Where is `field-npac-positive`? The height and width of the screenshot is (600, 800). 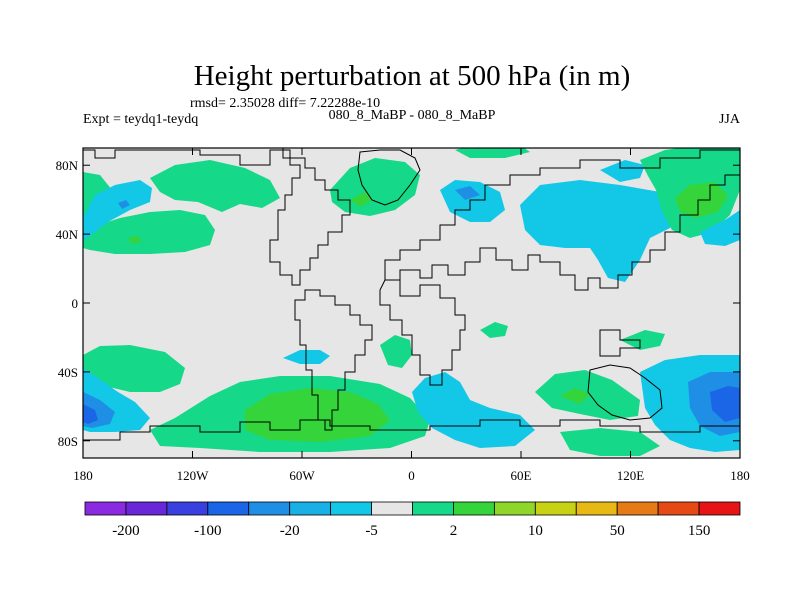 field-npac-positive is located at coordinates (149, 232).